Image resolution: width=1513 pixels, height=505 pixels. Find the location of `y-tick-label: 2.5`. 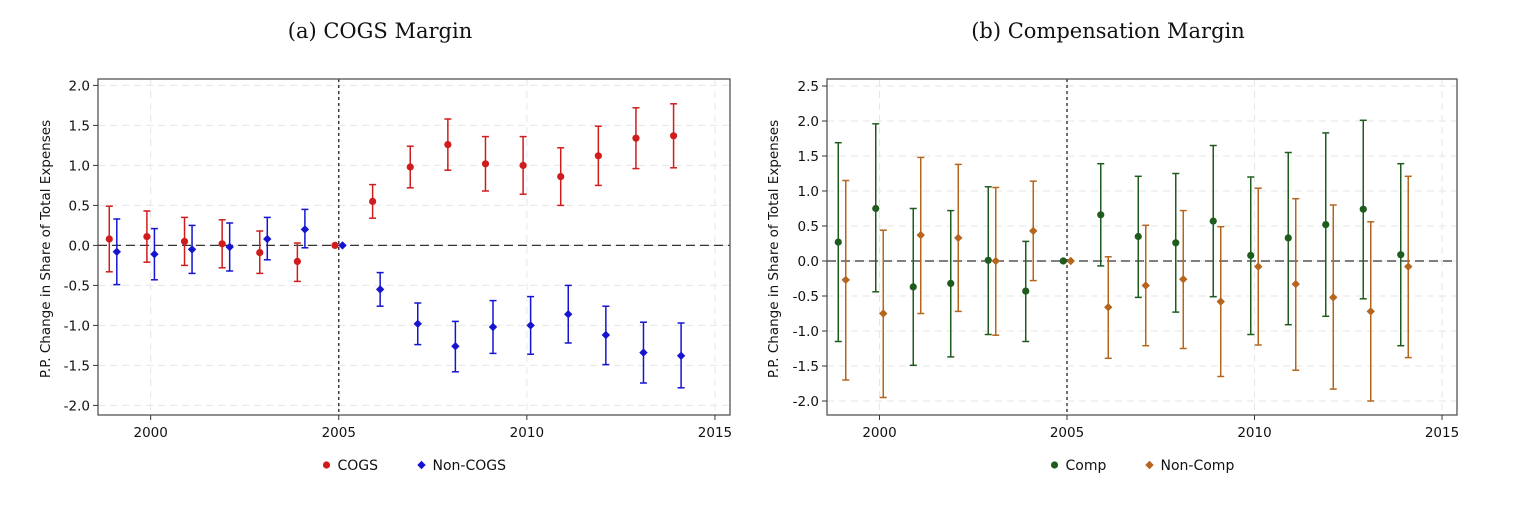

y-tick-label: 2.5 is located at coordinates (808, 87).